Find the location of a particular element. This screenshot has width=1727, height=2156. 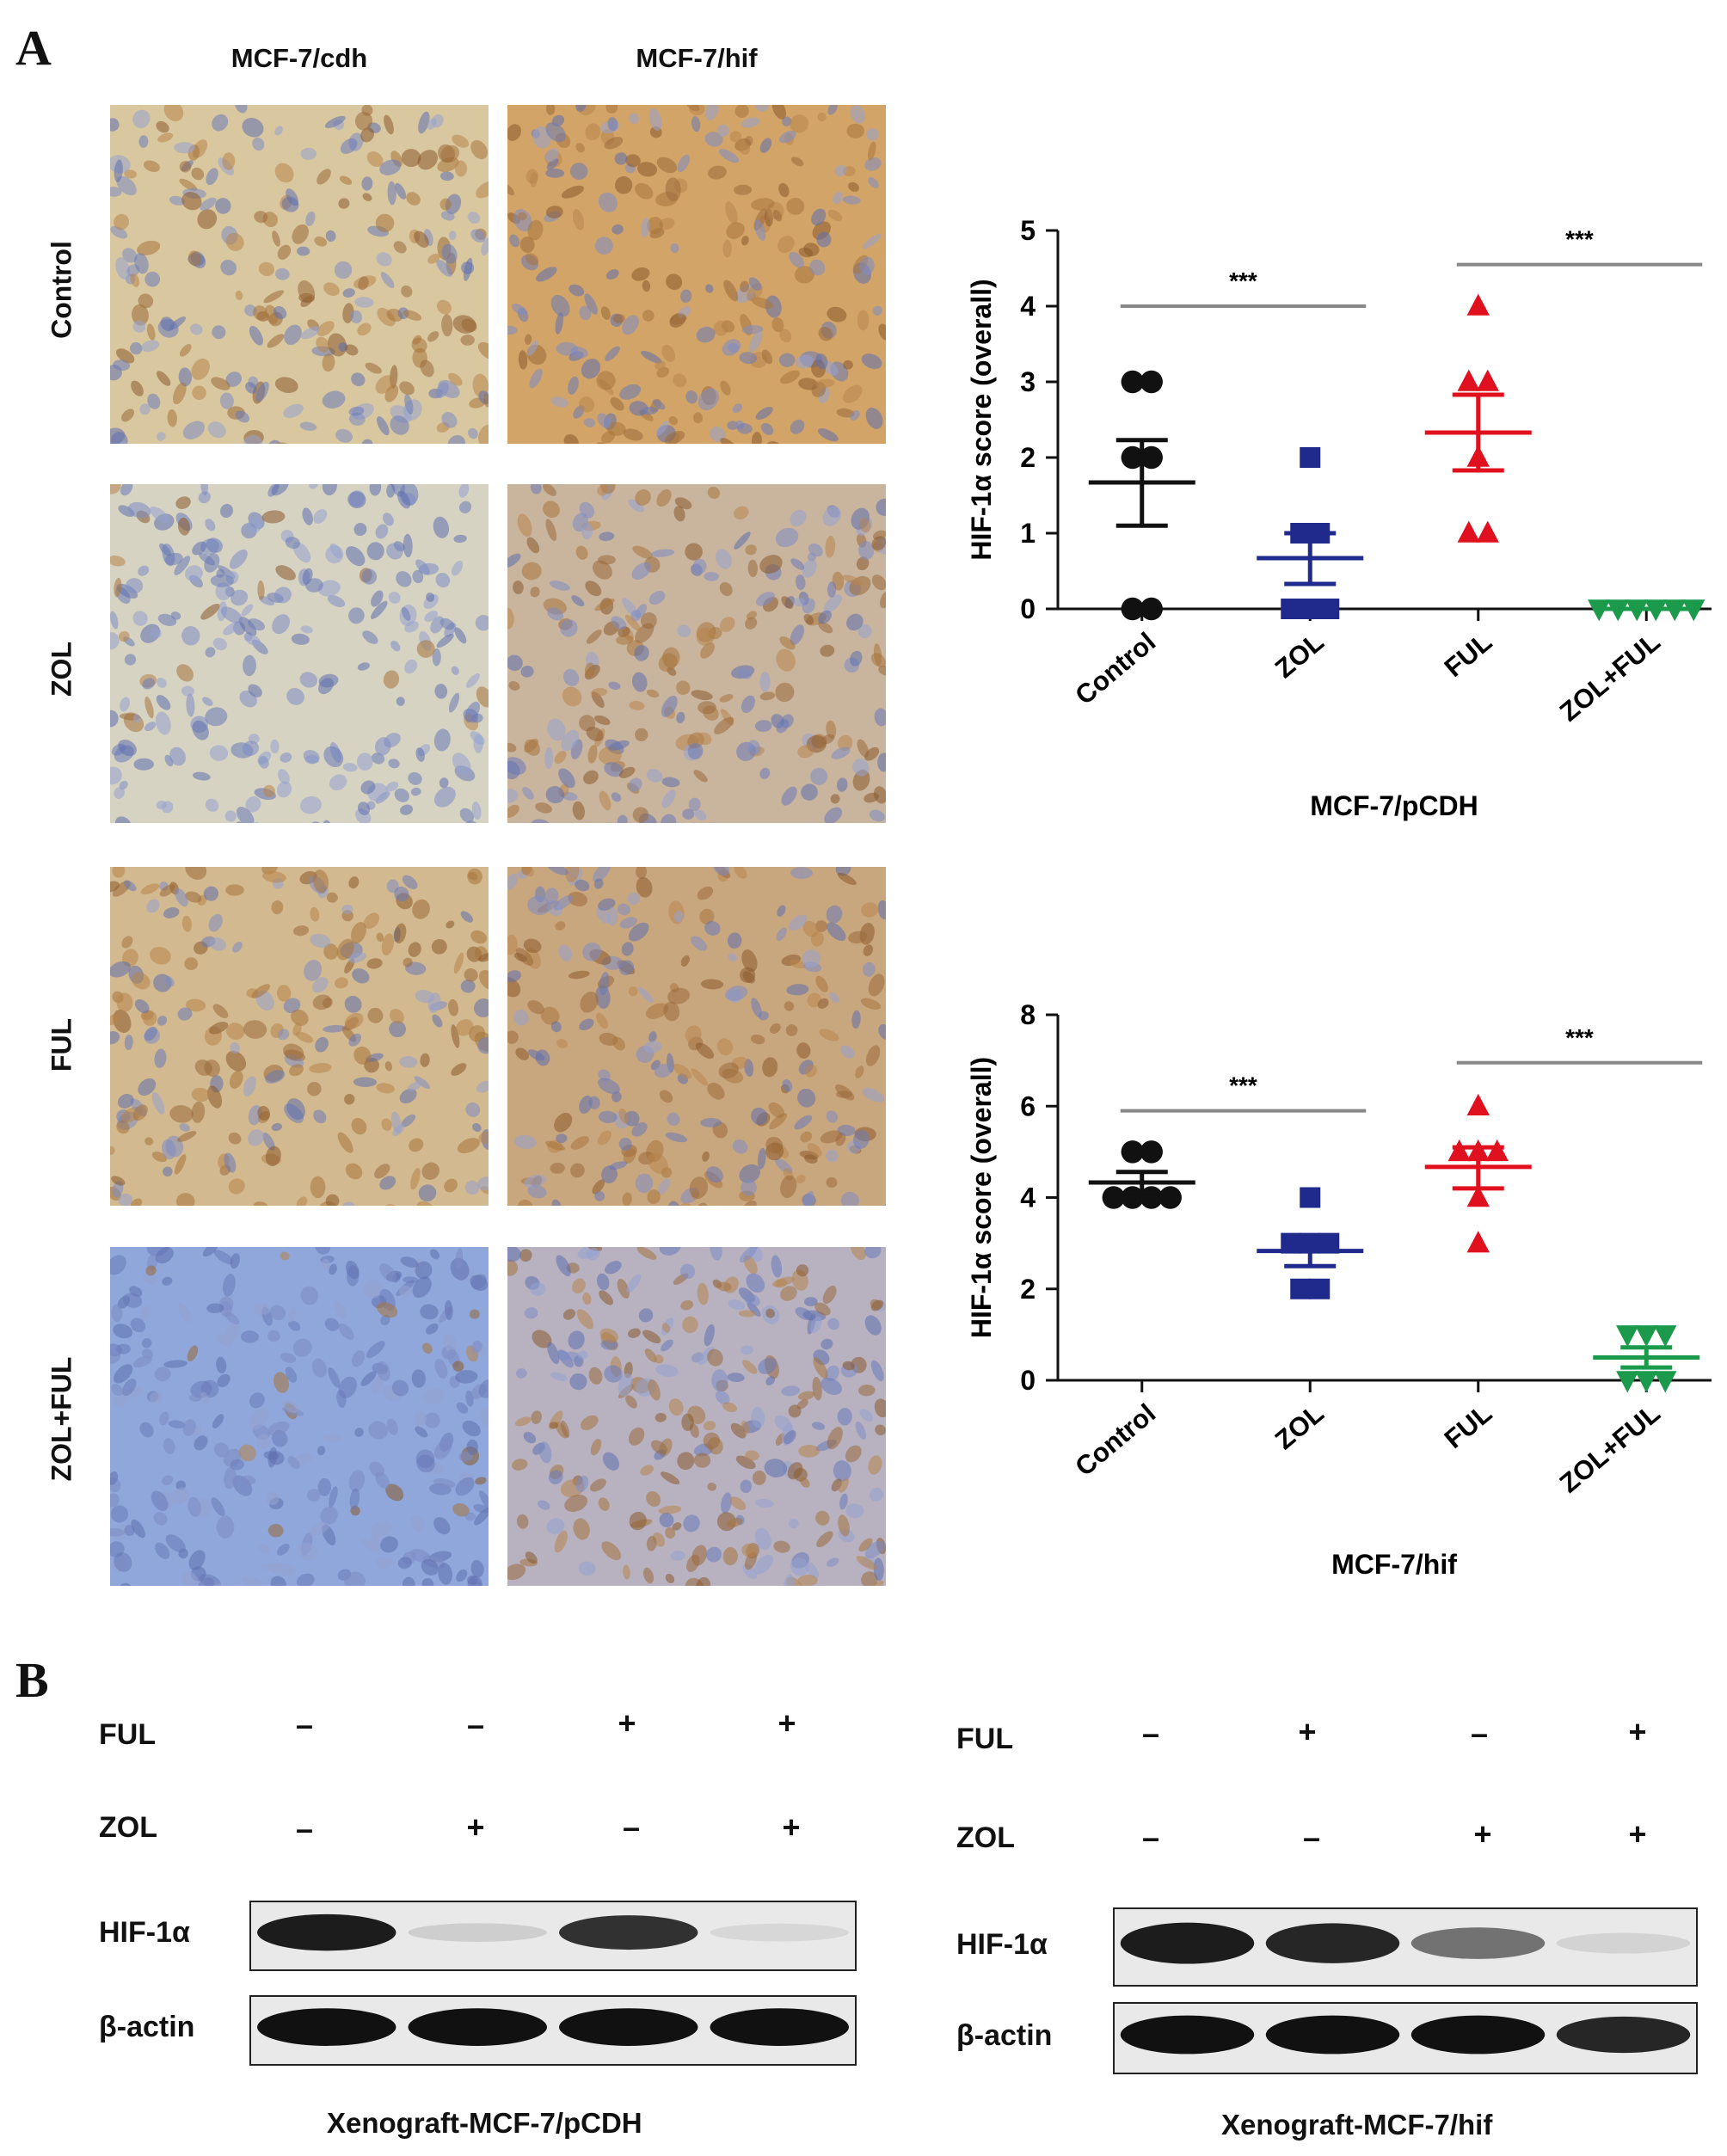

column-header-cdh: MCF-7/cdh is located at coordinates (299, 58).